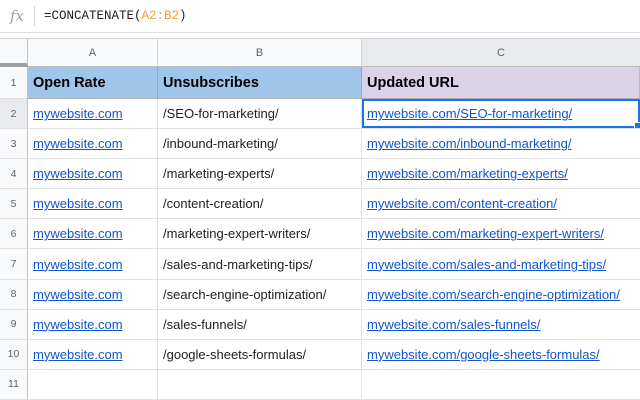  What do you see at coordinates (14, 52) in the screenshot?
I see `select-all-corner` at bounding box center [14, 52].